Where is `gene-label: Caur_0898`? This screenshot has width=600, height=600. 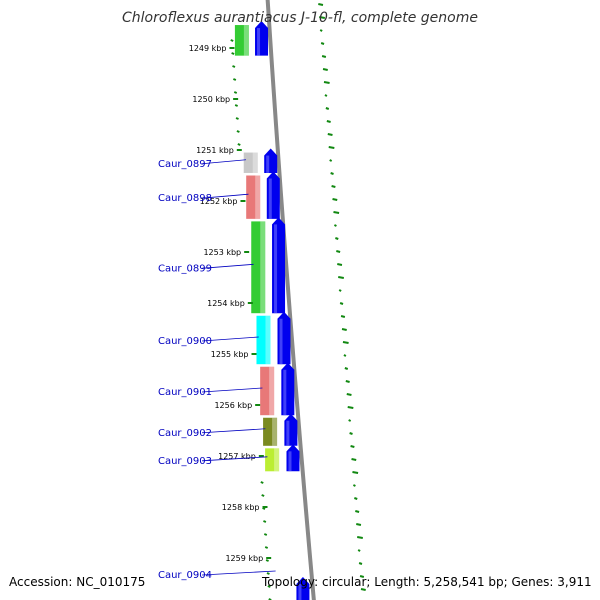
gene-label: Caur_0898 is located at coordinates (185, 198).